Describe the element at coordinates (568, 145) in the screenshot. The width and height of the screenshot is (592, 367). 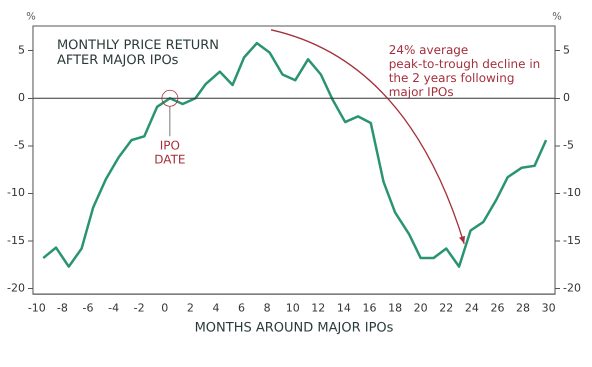
I see `y2-tick-label: -5` at that location.